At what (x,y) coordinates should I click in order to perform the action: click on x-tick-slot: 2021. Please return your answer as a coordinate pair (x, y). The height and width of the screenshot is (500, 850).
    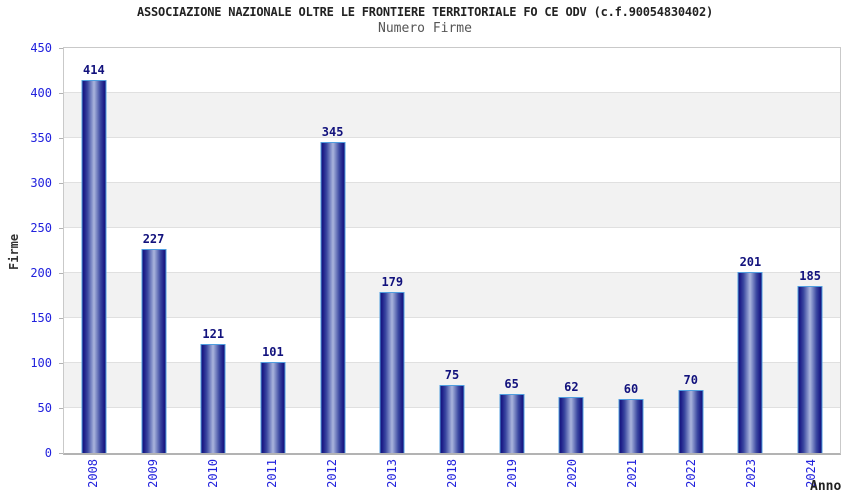
    Looking at the image, I should click on (632, 478).